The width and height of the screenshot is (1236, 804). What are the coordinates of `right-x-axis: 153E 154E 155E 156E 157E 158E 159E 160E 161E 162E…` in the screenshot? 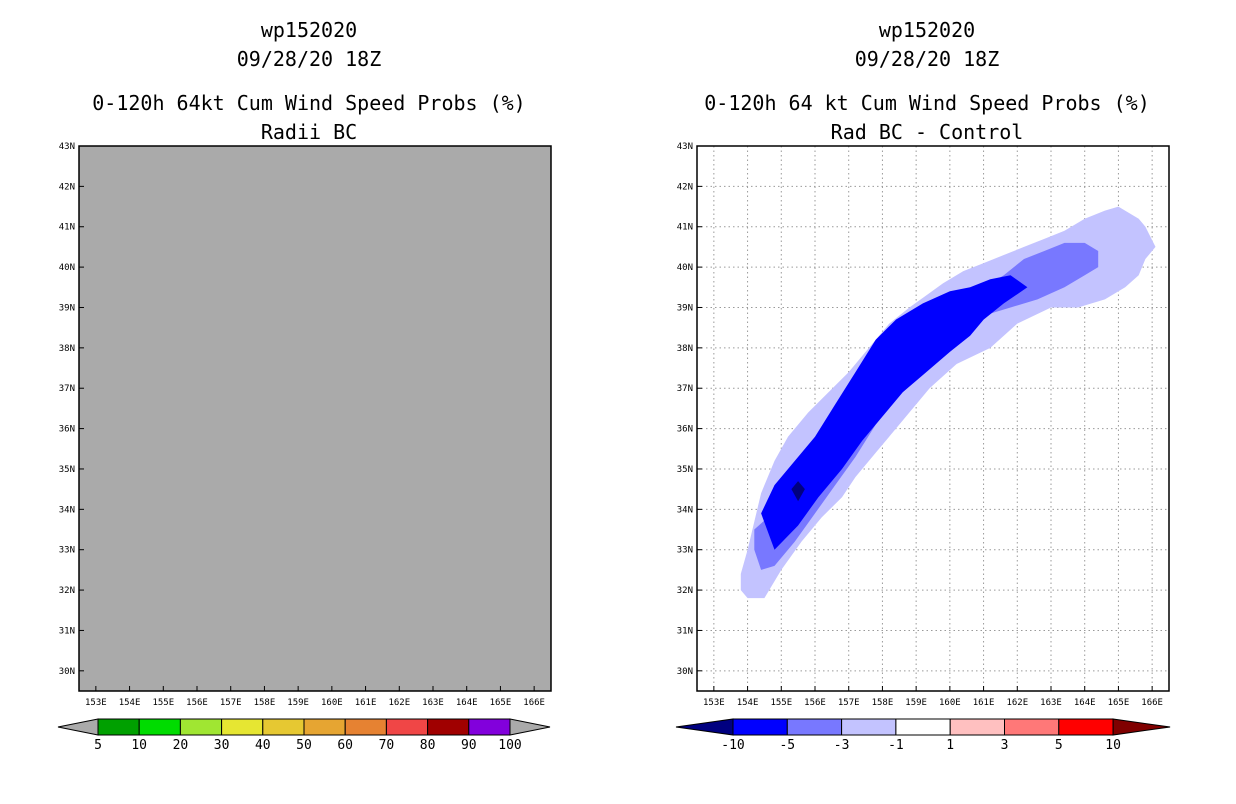 It's located at (933, 697).